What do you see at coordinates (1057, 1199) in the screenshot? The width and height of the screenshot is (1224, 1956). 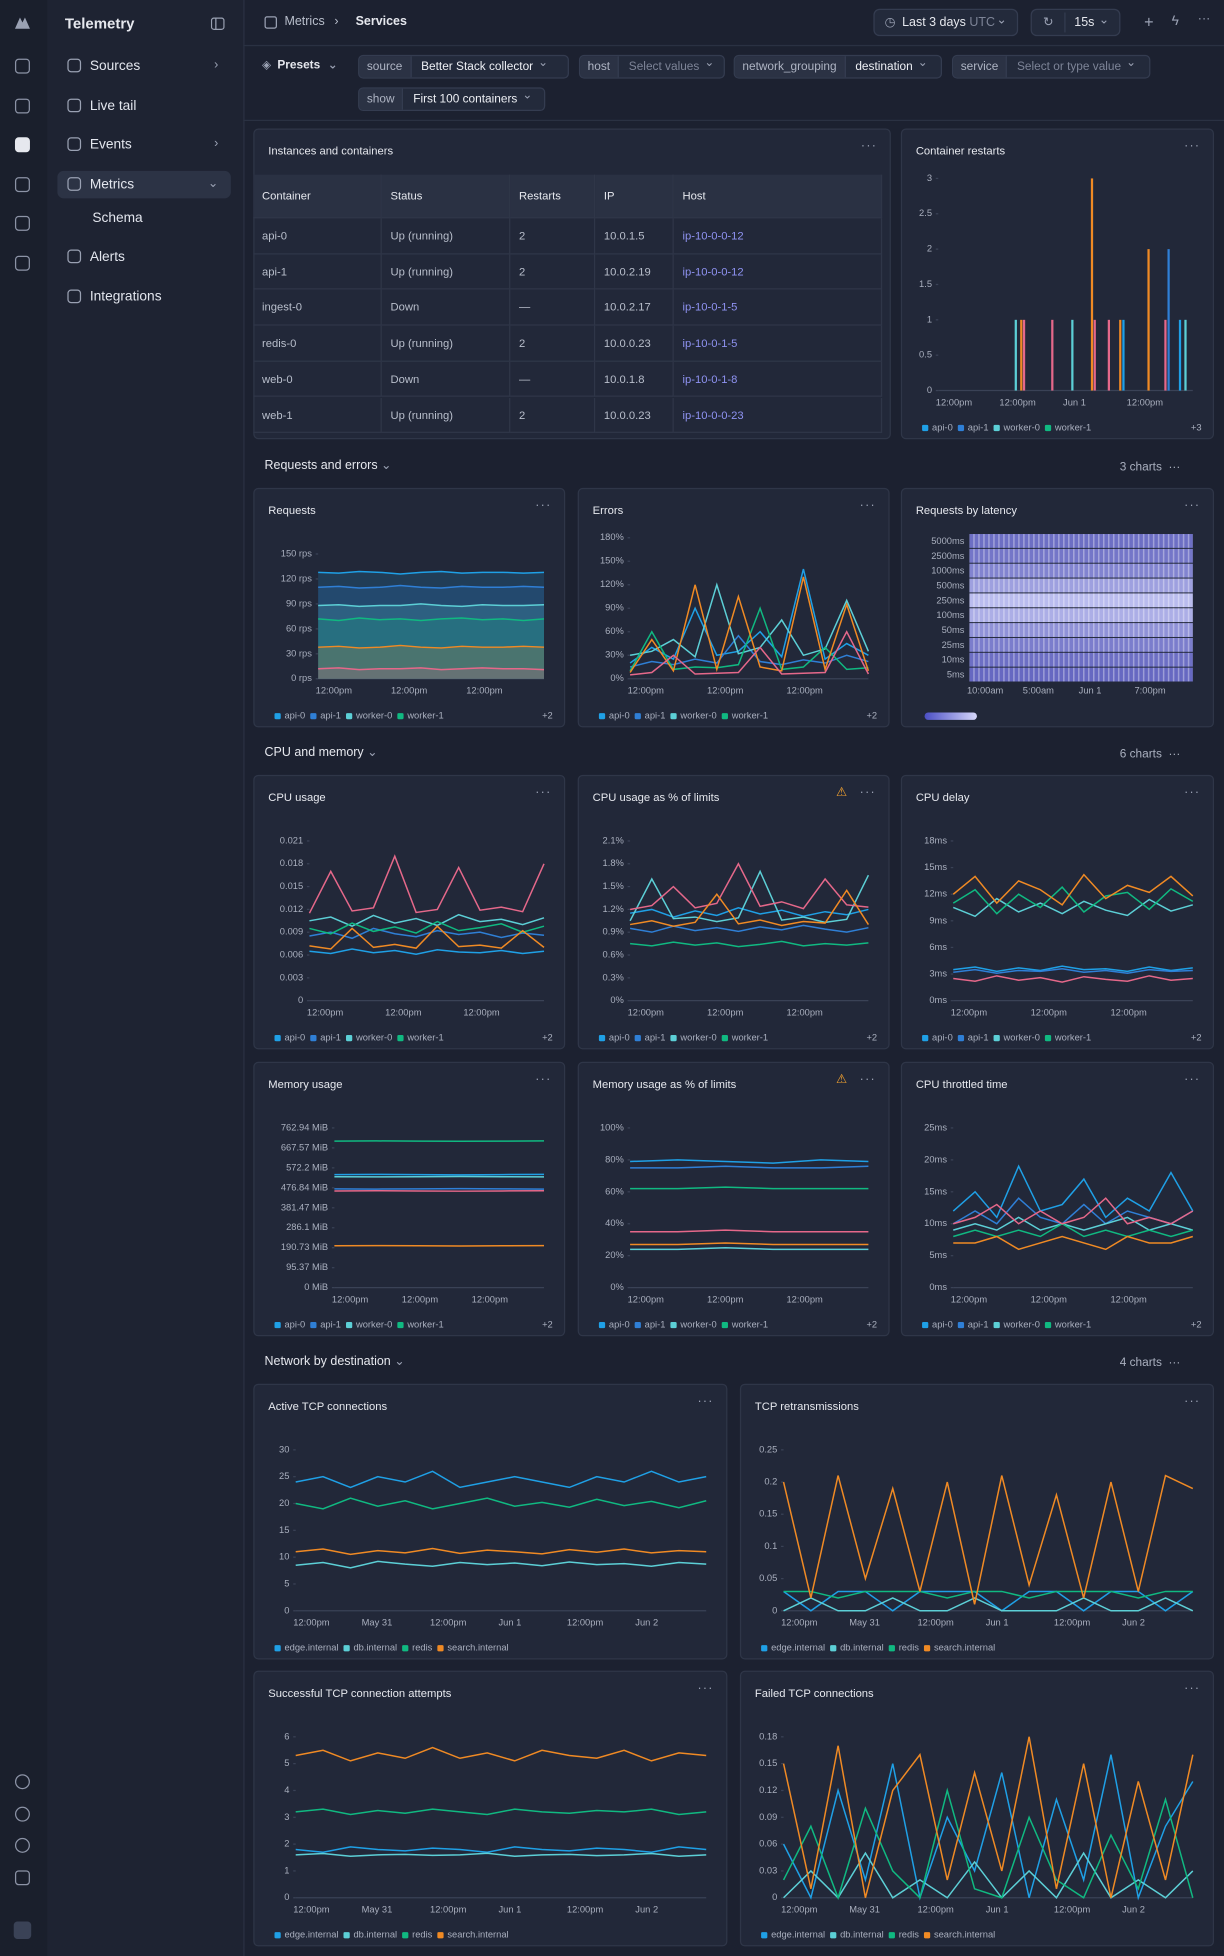 I see `chart-panel: CPU throttled time ···` at bounding box center [1057, 1199].